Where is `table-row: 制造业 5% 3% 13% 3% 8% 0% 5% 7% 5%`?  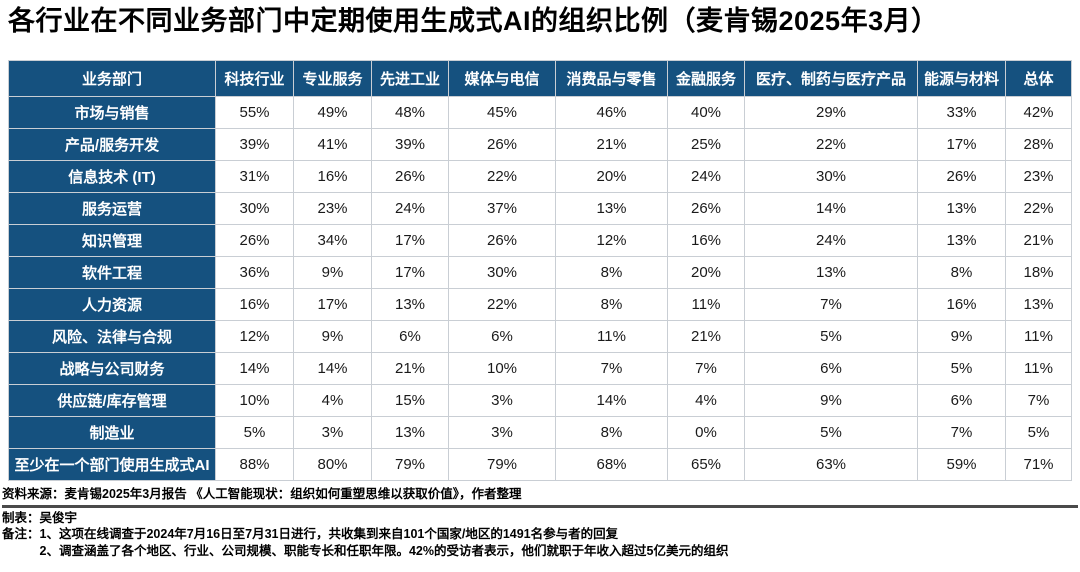 table-row: 制造业 5% 3% 13% 3% 8% 0% 5% 7% 5% is located at coordinates (540, 432).